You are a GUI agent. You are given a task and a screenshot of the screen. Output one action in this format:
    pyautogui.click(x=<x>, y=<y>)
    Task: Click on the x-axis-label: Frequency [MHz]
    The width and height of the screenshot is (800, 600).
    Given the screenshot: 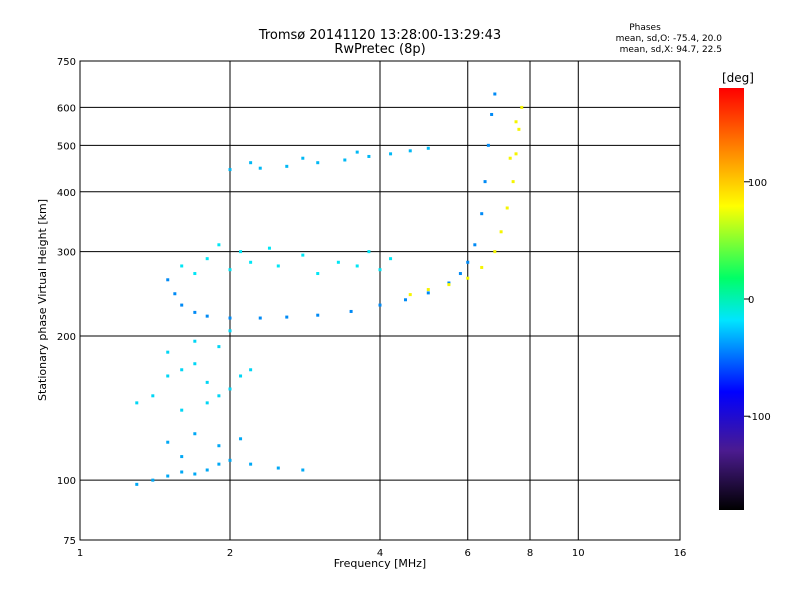 What is the action you would take?
    pyautogui.click(x=380, y=563)
    